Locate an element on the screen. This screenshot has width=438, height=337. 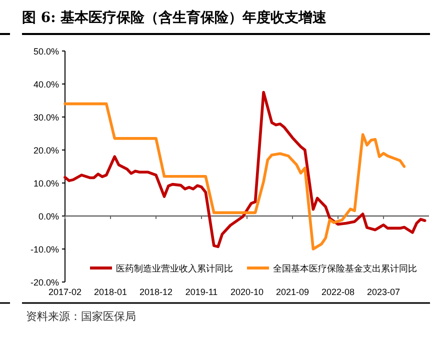
y-tick-label: 0.0% is located at coordinates (48, 217).